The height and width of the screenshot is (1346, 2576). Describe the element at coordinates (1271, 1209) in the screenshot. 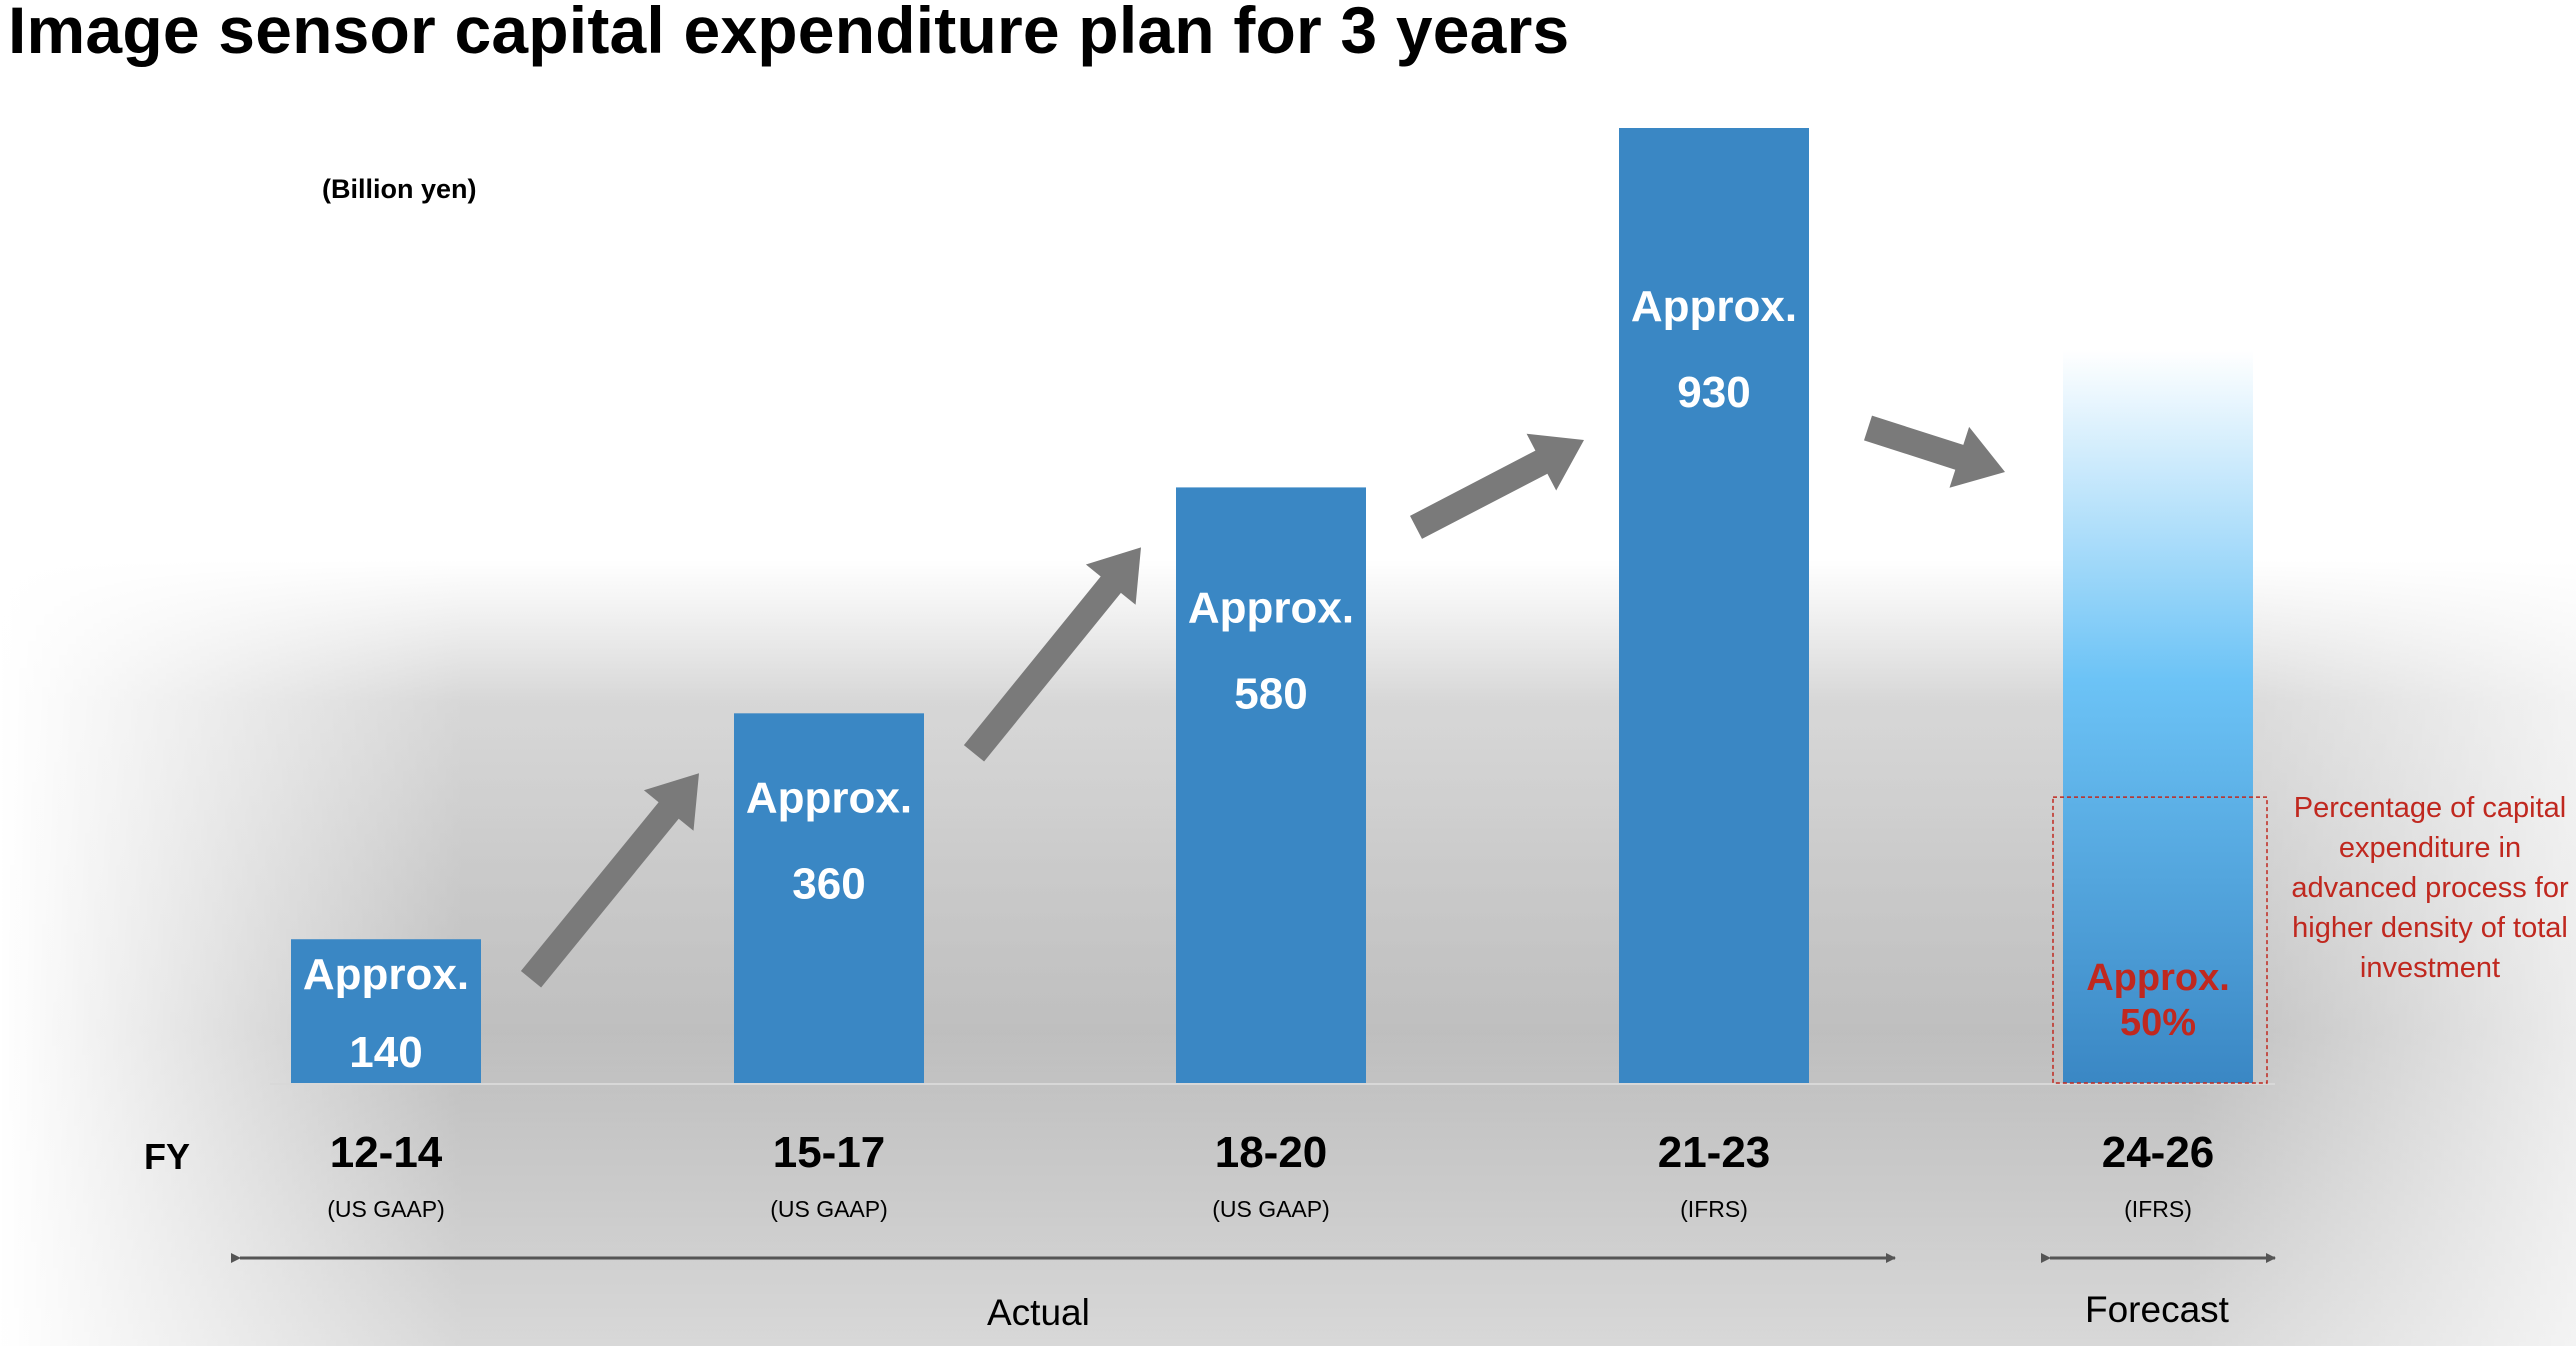

I see `category-sublabel-18-20: (US GAAP)` at that location.